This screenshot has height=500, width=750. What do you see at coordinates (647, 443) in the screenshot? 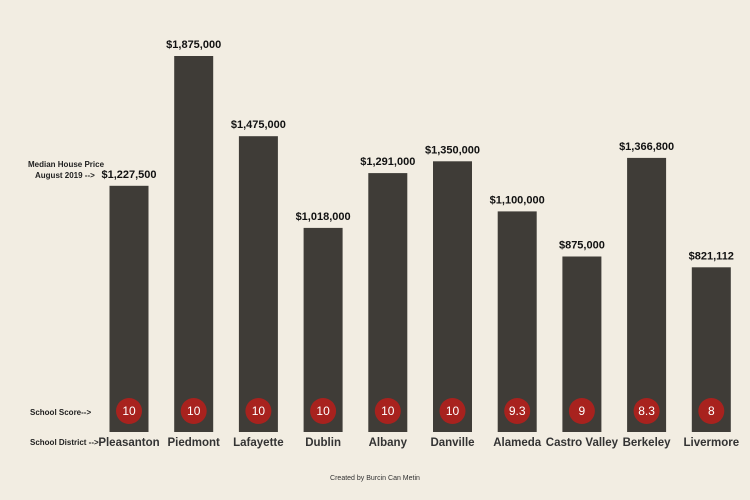
I see `district-label: Berkeley` at bounding box center [647, 443].